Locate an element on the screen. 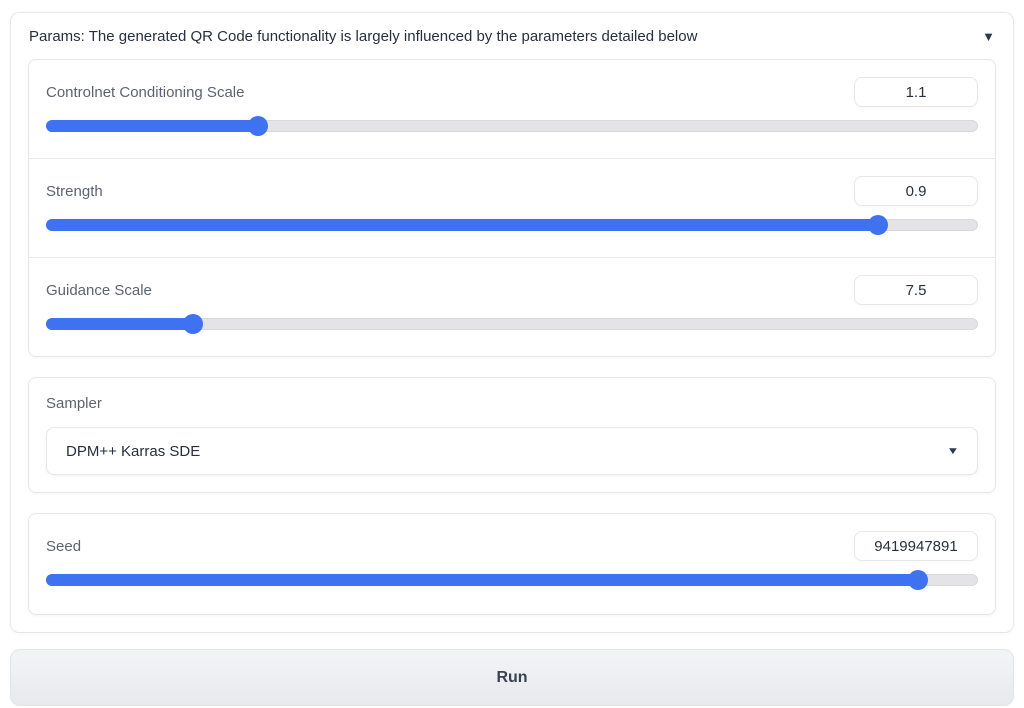 The height and width of the screenshot is (708, 1024). guidance-scale-label: Guidance Scale is located at coordinates (99, 290).